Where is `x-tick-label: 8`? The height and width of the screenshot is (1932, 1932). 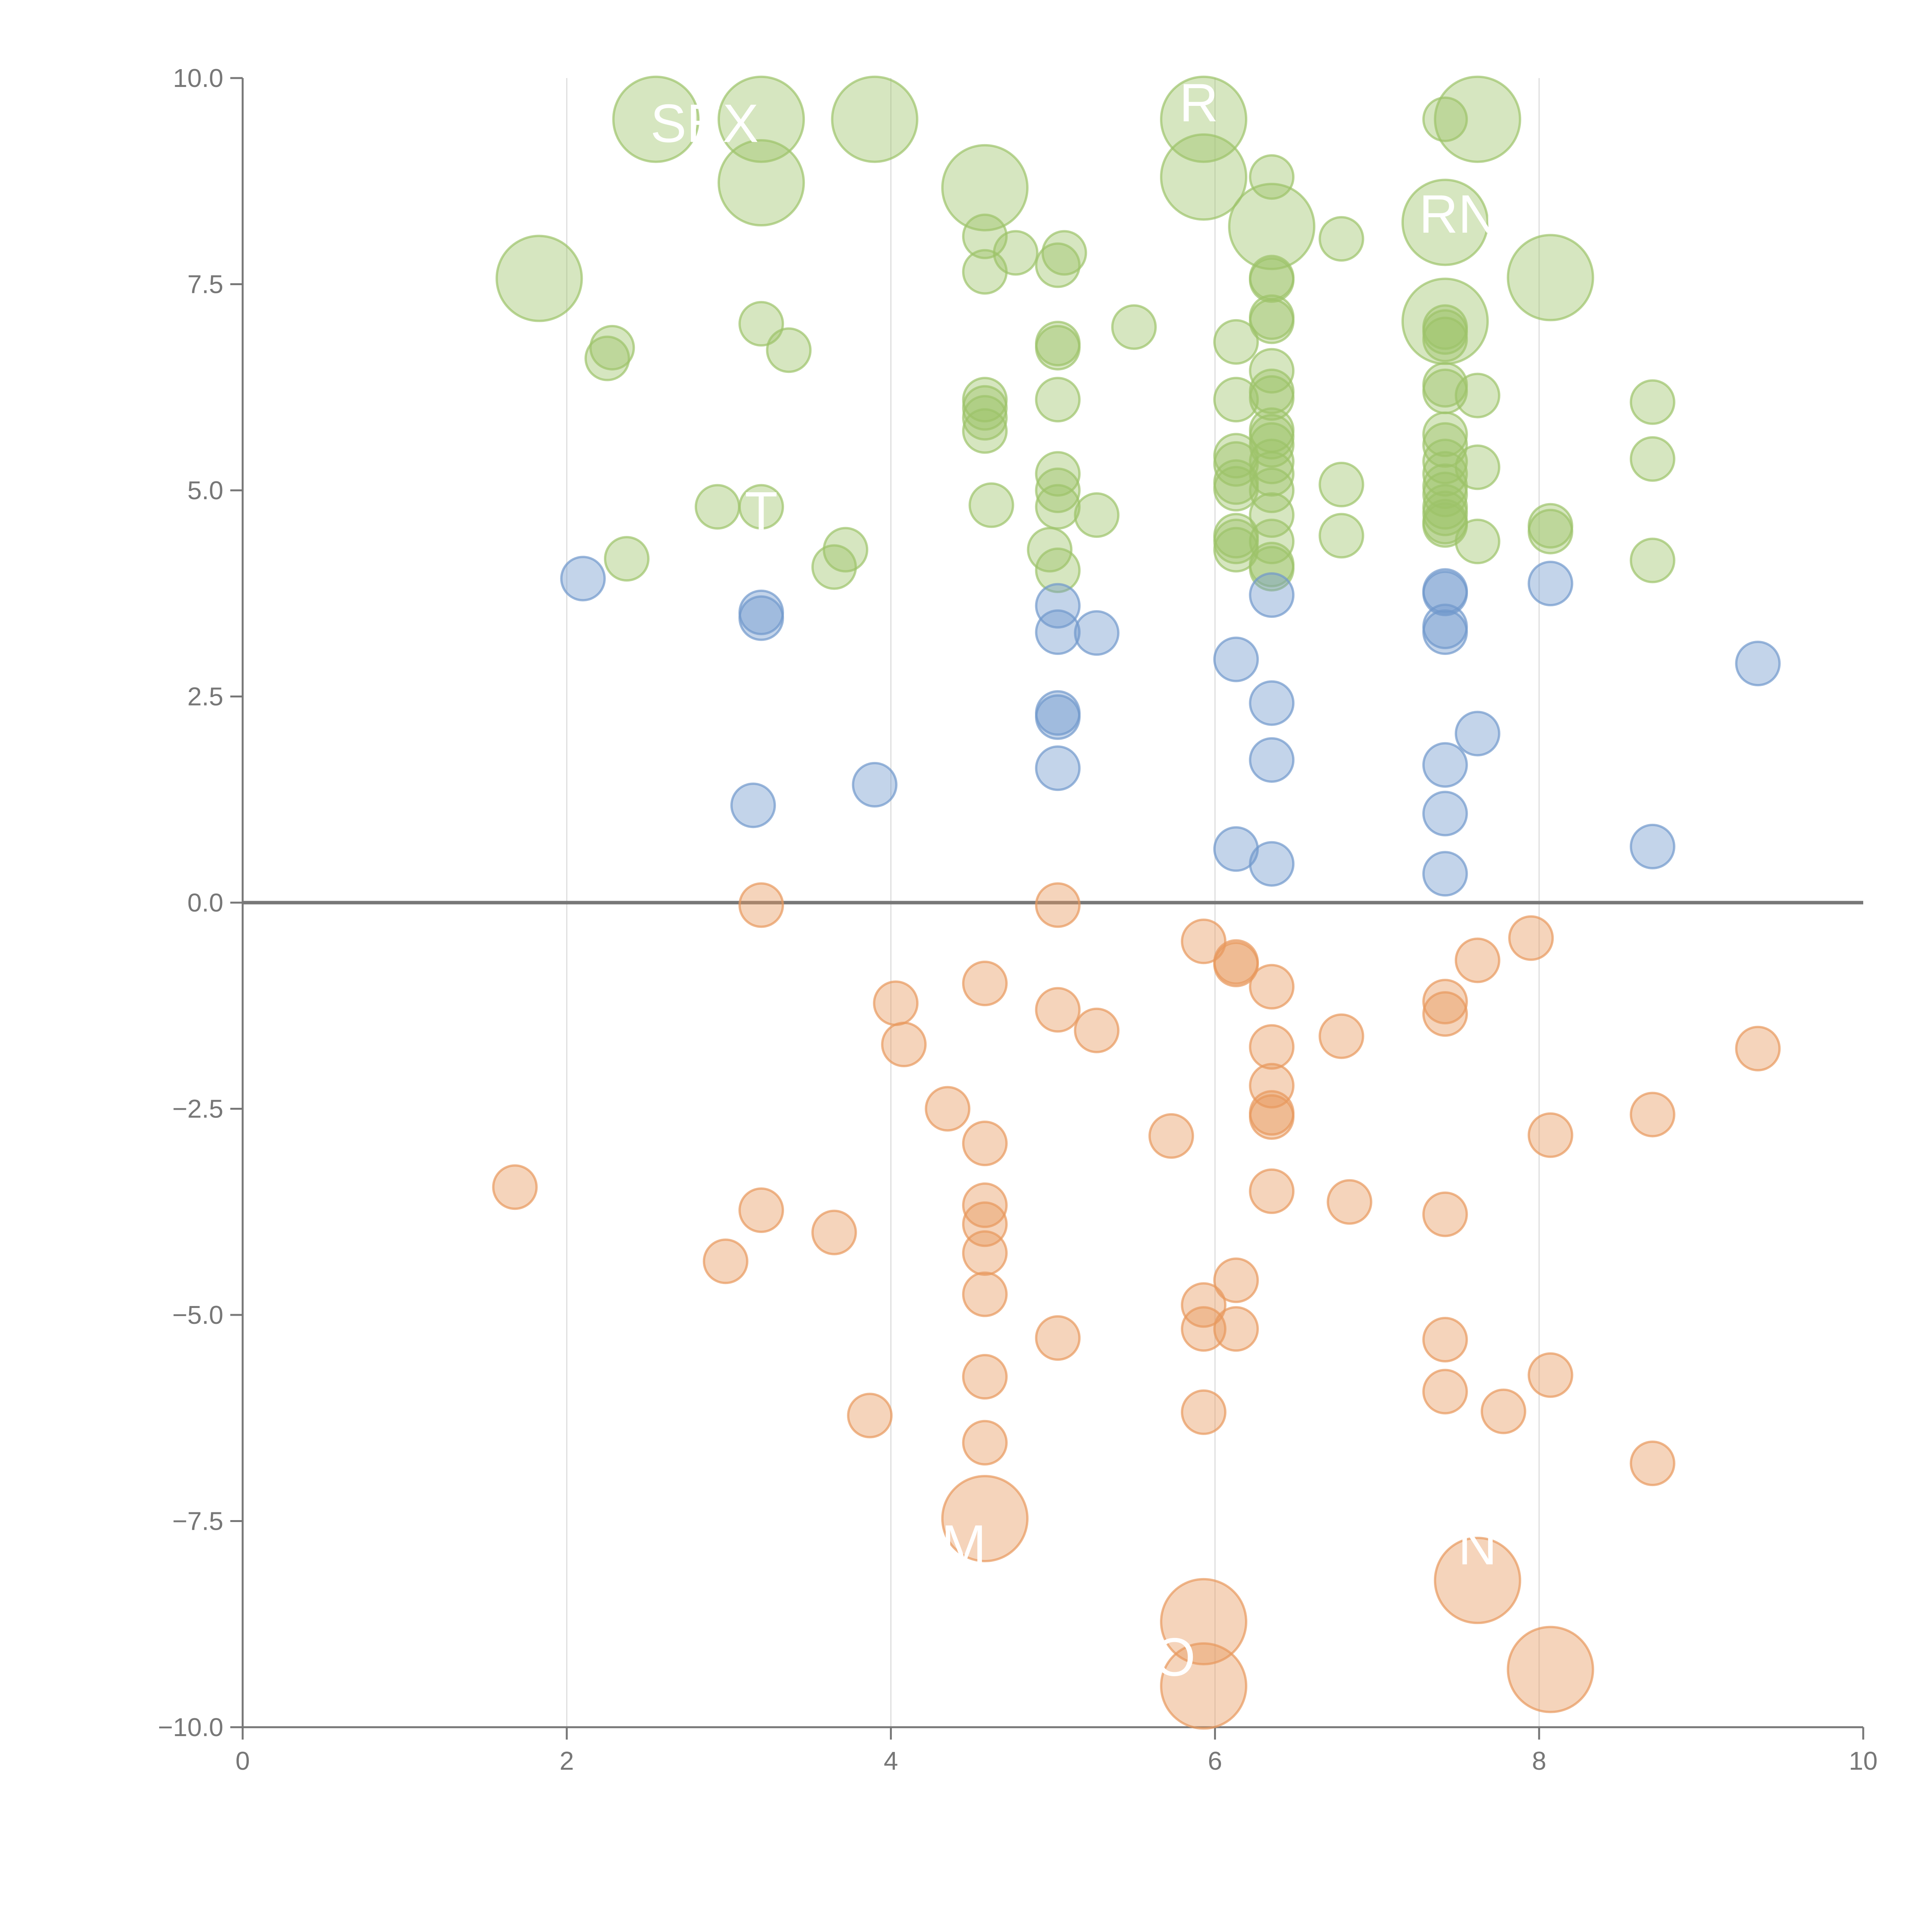 x-tick-label: 8 is located at coordinates (1539, 1761).